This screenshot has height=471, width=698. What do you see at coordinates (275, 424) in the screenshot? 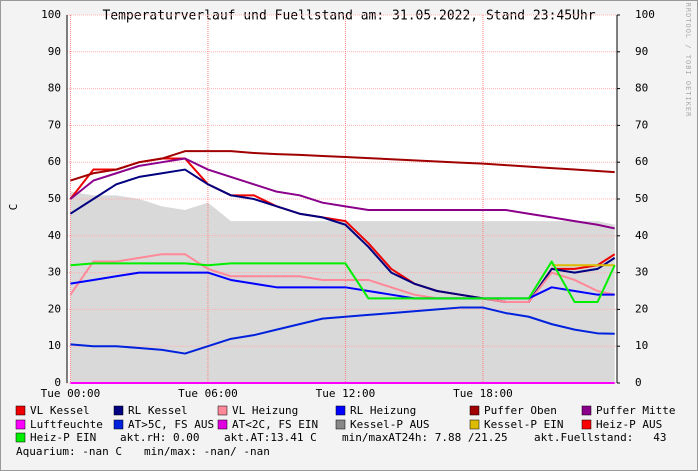
I see `legend-label: AT<2C, FS EIN` at bounding box center [275, 424].